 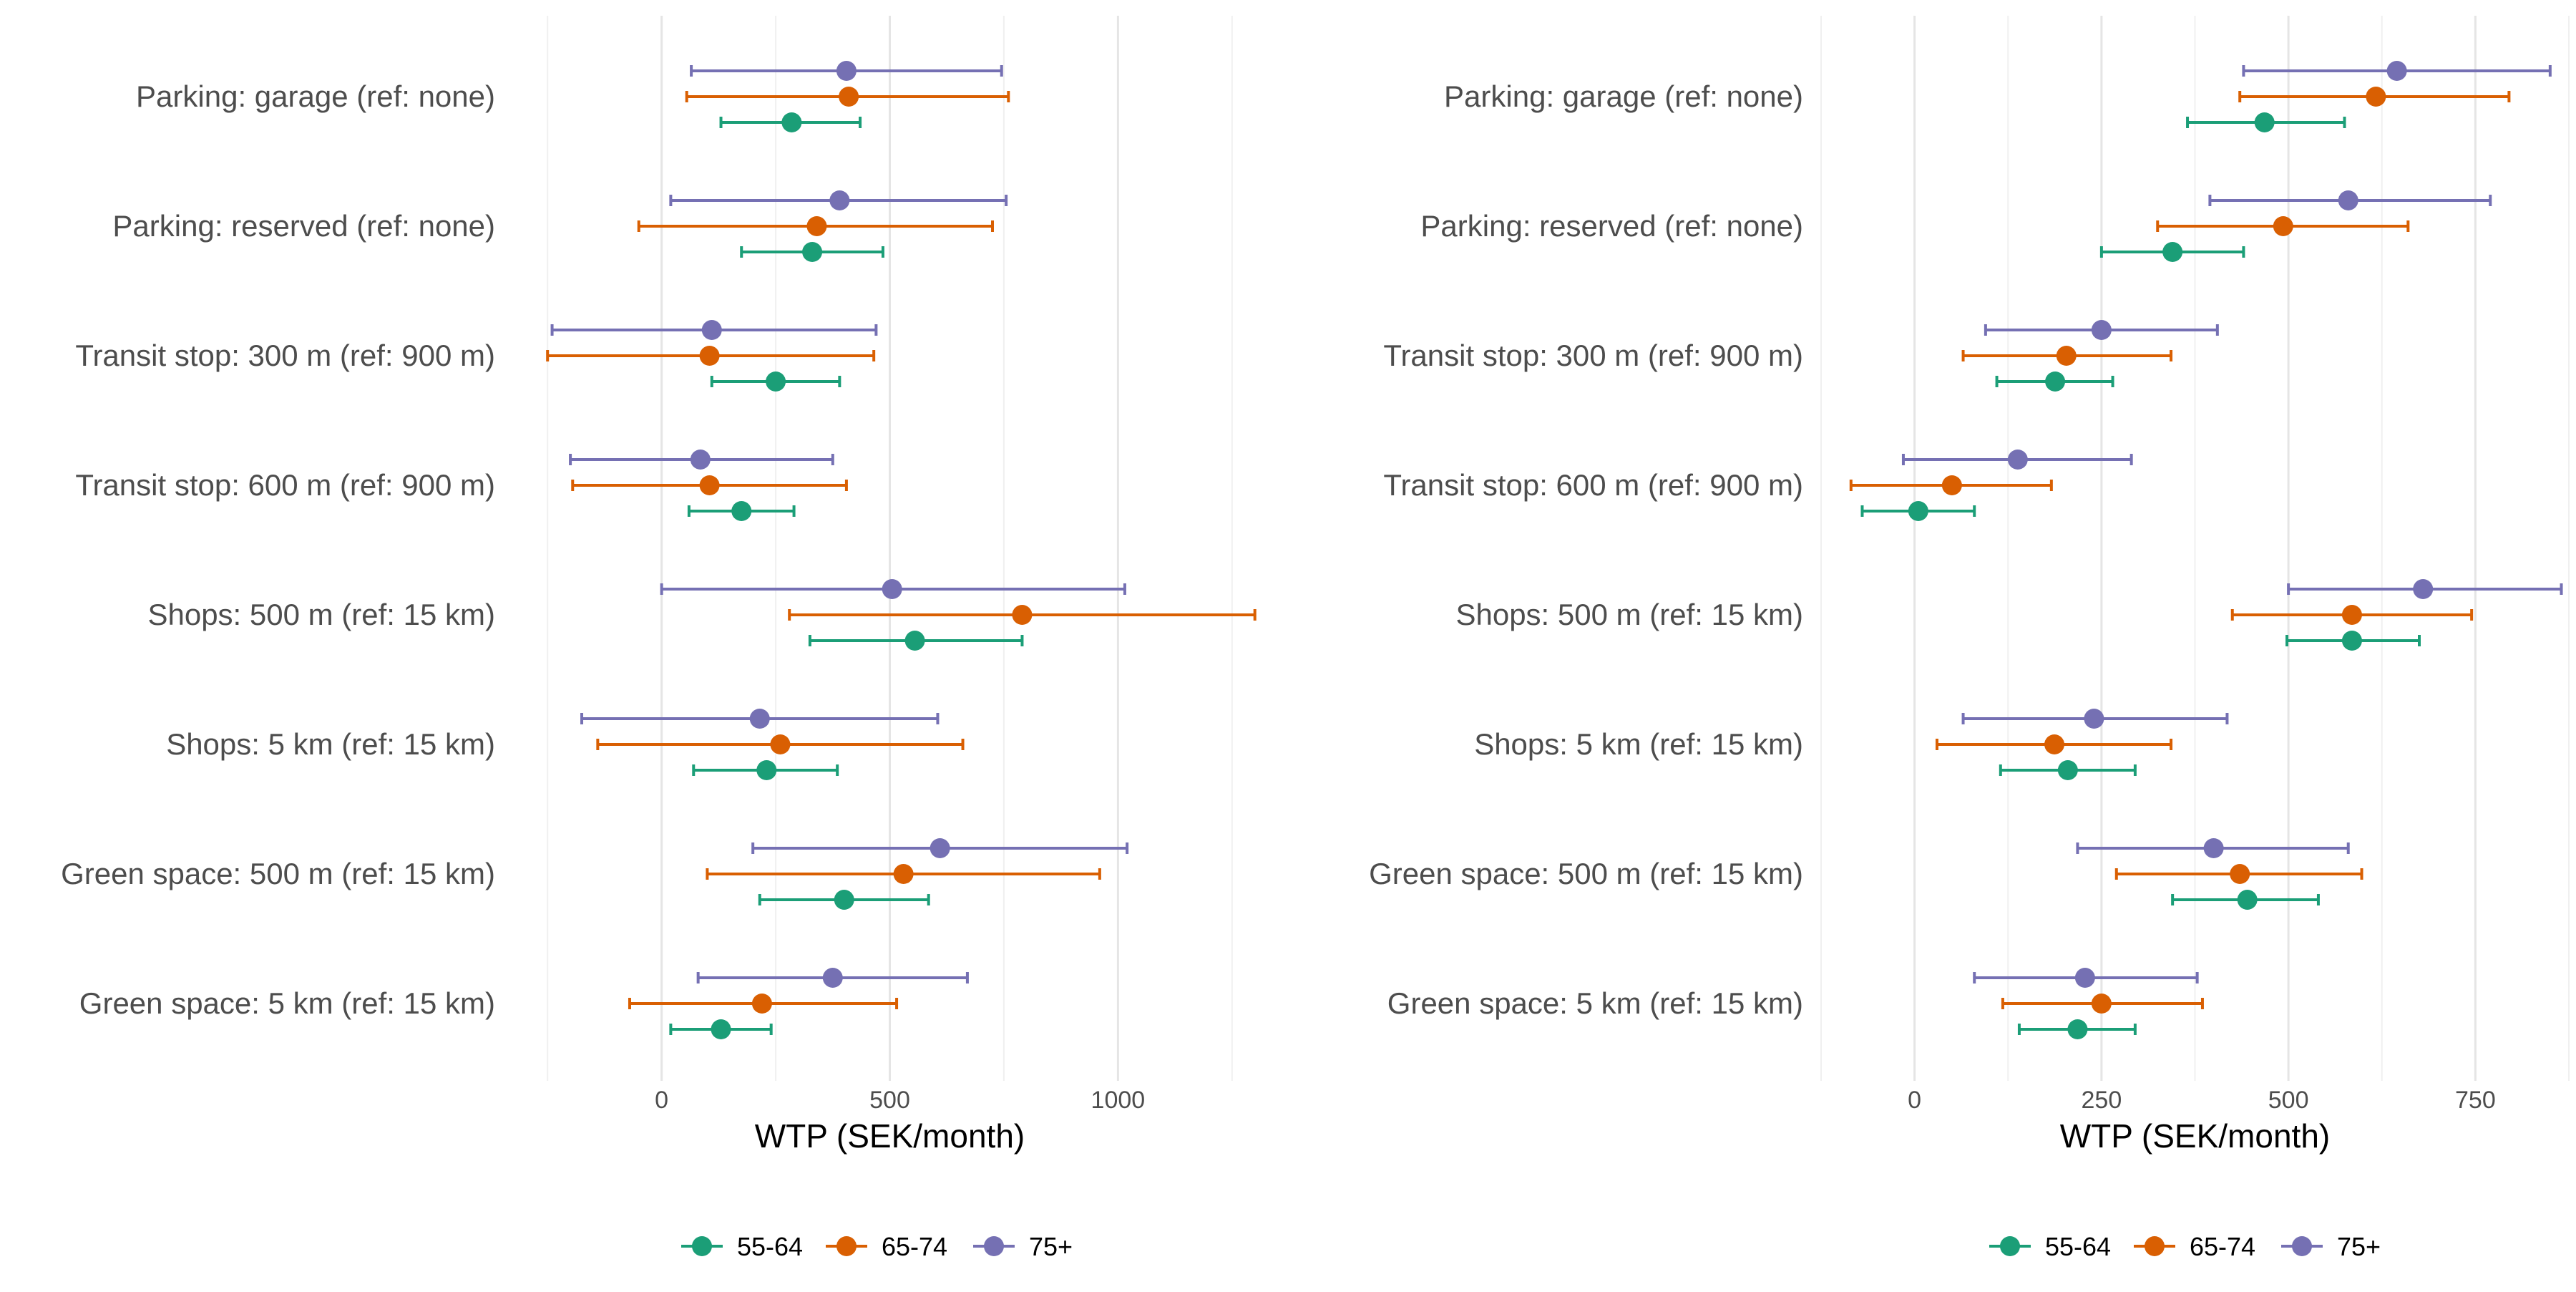 What do you see at coordinates (2475, 1100) in the screenshot?
I see `x-tick-label: 750` at bounding box center [2475, 1100].